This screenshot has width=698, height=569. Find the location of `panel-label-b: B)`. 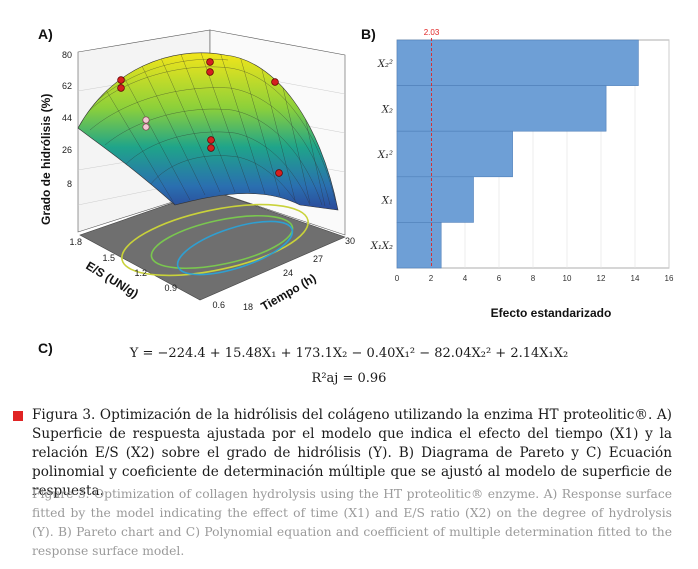

panel-label-b: B) is located at coordinates (368, 34).